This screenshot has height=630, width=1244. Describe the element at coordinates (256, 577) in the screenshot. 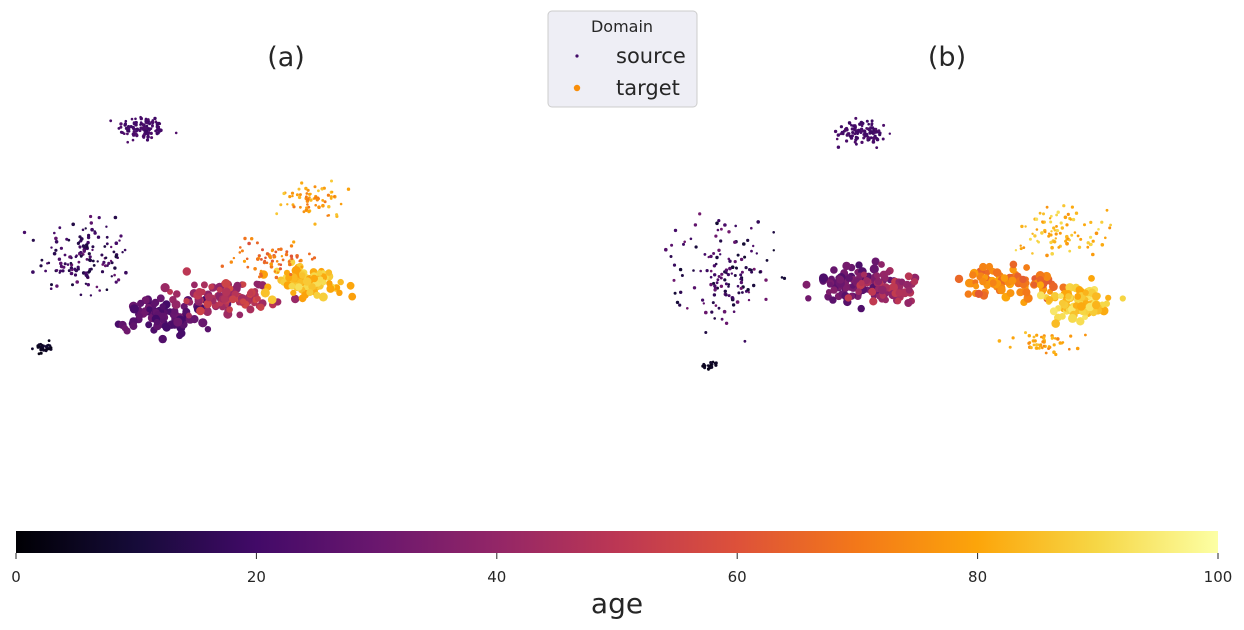

I see `colorbar-tick-label: 20` at that location.